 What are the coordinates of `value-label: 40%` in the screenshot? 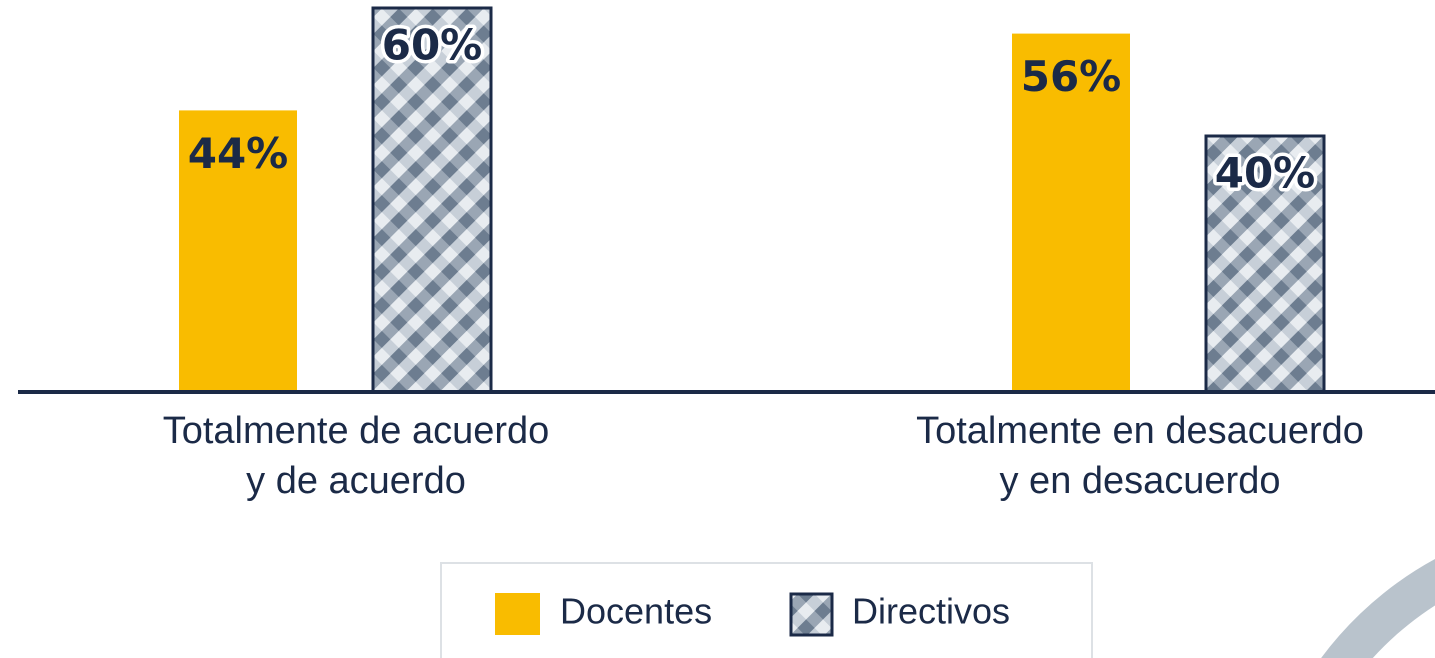 It's located at (1265, 173).